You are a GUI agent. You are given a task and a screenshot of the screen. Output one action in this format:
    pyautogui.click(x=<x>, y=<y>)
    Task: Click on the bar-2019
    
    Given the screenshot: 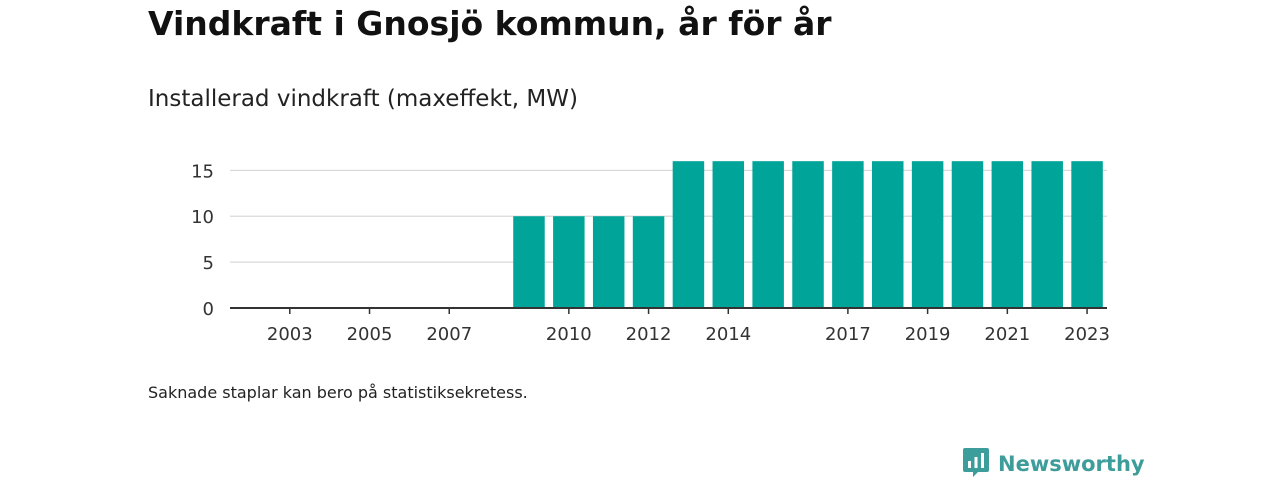 What is the action you would take?
    pyautogui.click(x=927, y=234)
    